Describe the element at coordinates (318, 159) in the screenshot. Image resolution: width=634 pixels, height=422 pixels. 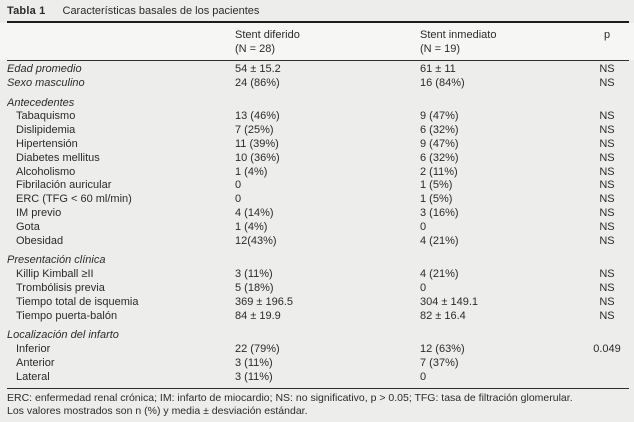
I see `table-row: Diabetes mellitus 10 (36%) 6 (32%) NS` at that location.